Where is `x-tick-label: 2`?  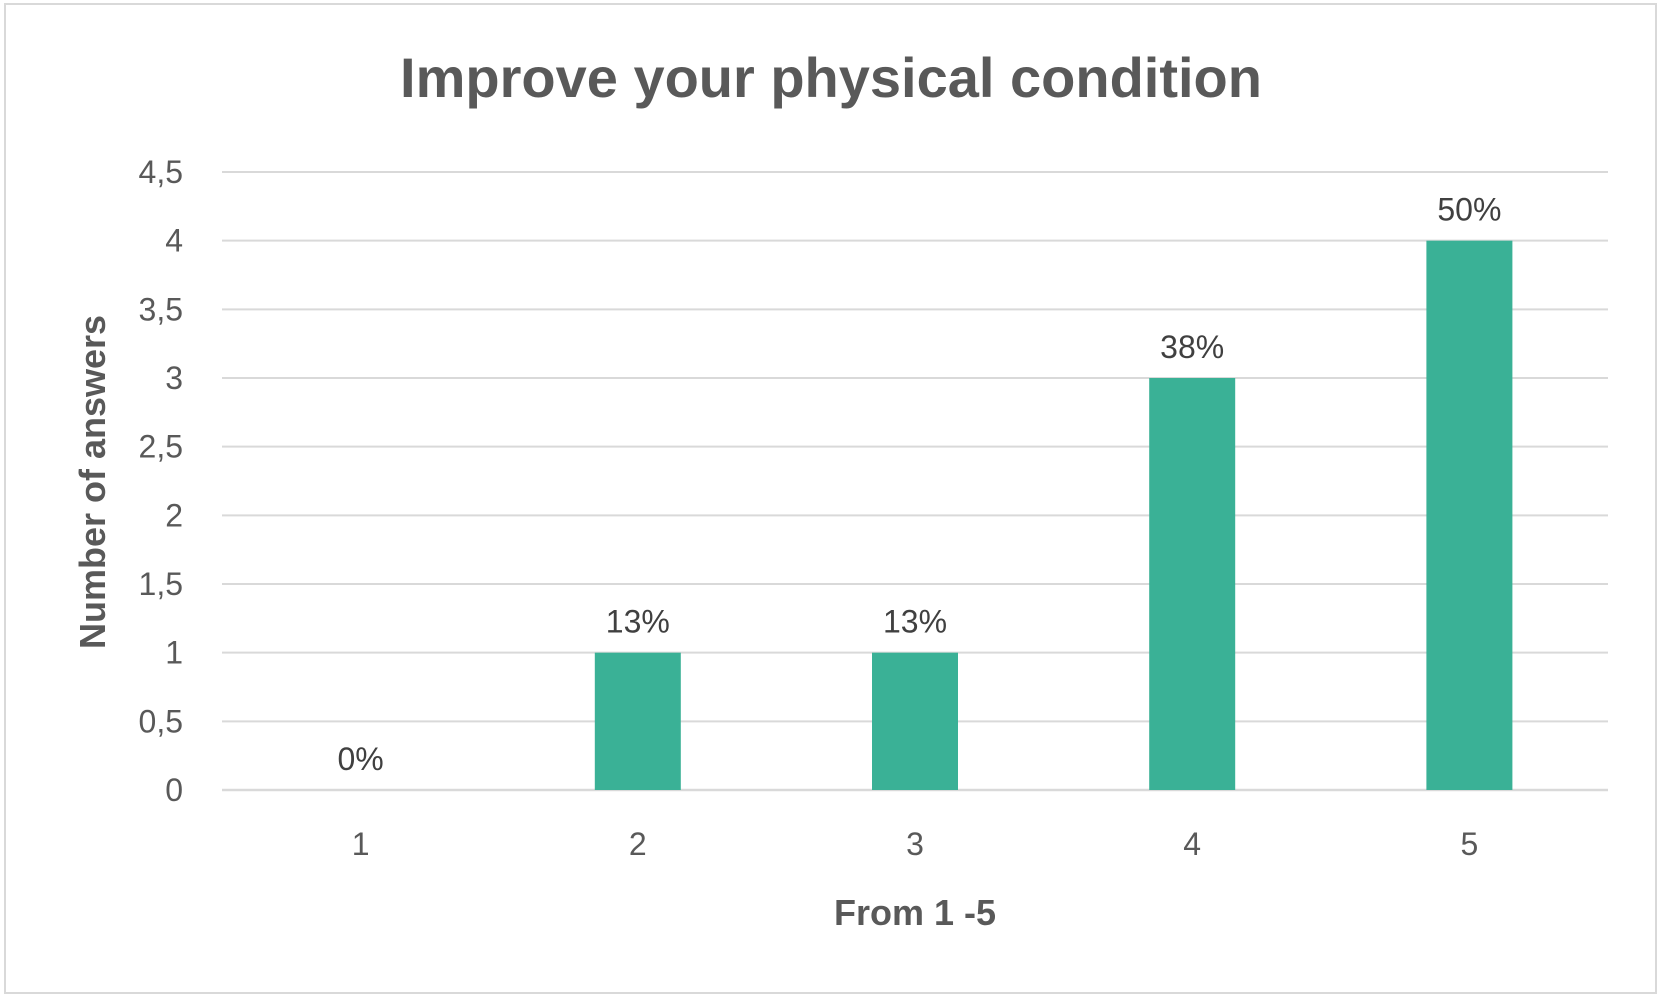 x-tick-label: 2 is located at coordinates (638, 844).